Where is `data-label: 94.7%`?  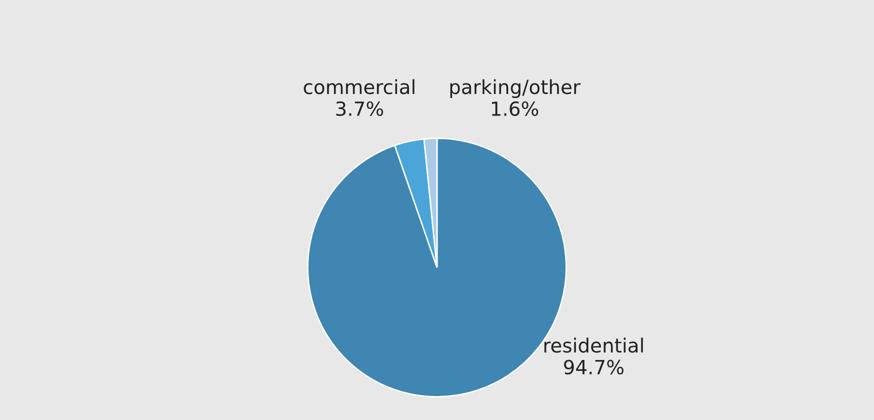
data-label: 94.7% is located at coordinates (594, 367).